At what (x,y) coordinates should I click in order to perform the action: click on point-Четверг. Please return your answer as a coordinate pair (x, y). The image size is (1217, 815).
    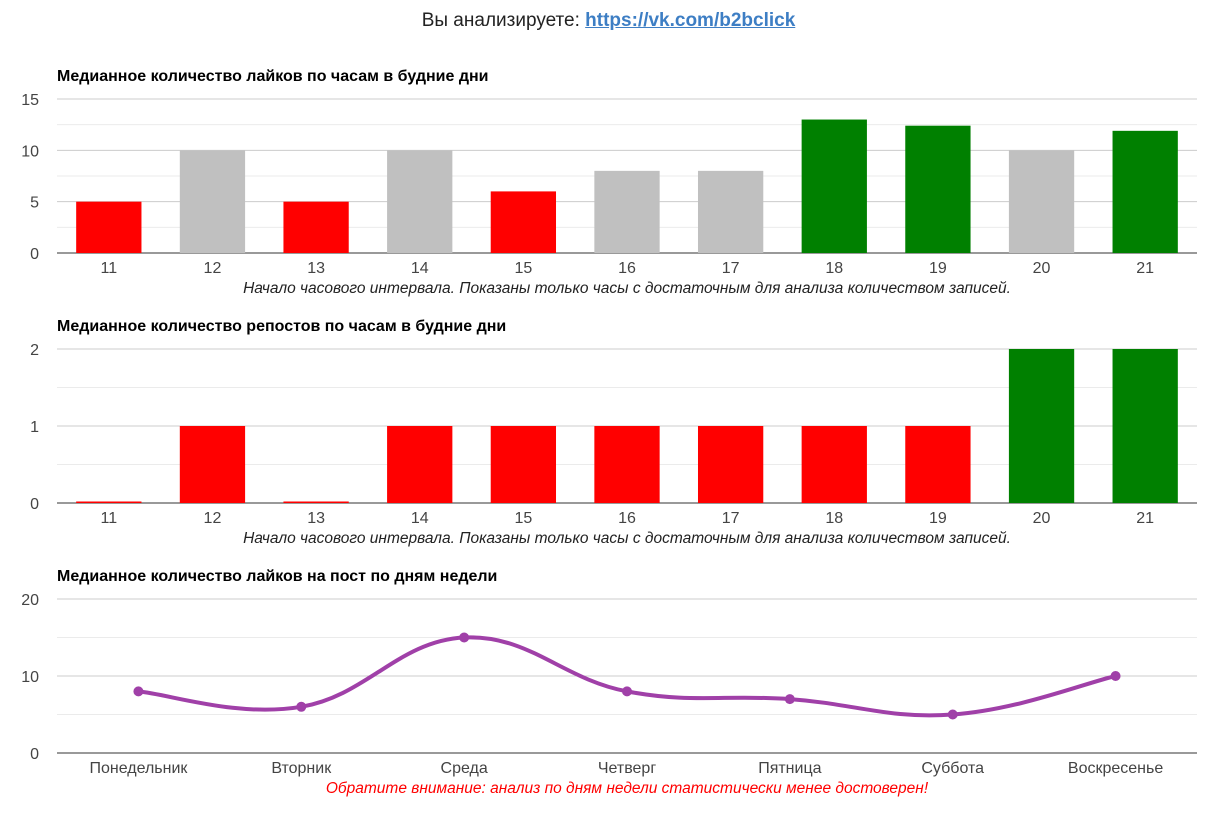
    Looking at the image, I should click on (627, 691).